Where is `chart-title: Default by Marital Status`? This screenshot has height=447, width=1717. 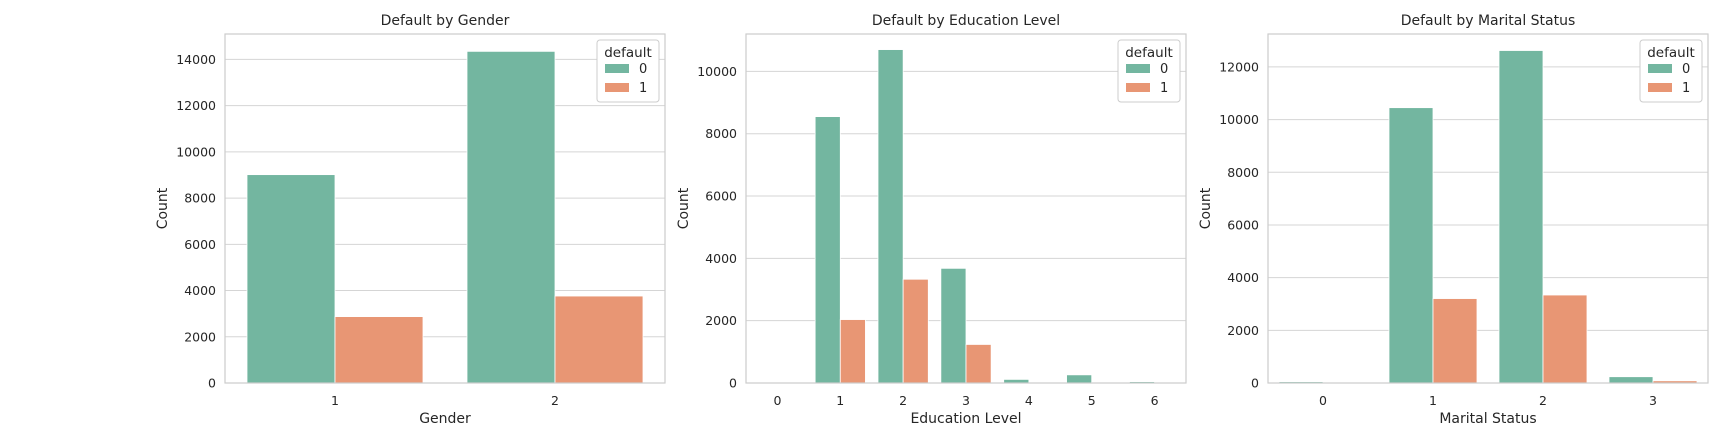
chart-title: Default by Marital Status is located at coordinates (1488, 21).